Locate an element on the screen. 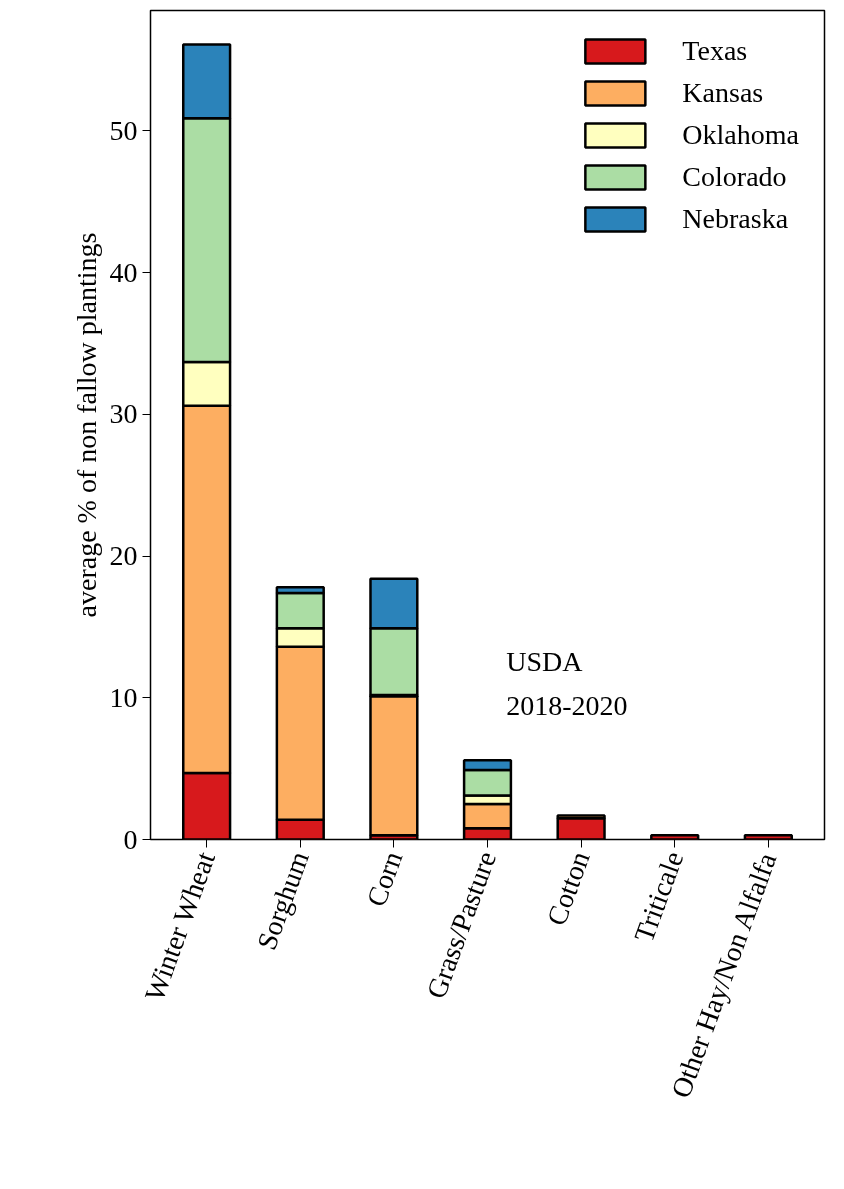 This screenshot has height=1189, width=844. annotation: USDA is located at coordinates (545, 661).